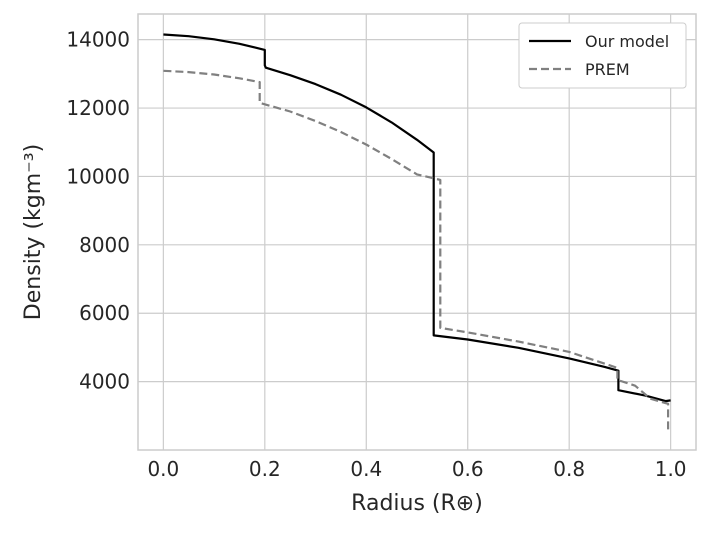  Describe the element at coordinates (607, 69) in the screenshot. I see `legend-label-prem: PREM` at that location.